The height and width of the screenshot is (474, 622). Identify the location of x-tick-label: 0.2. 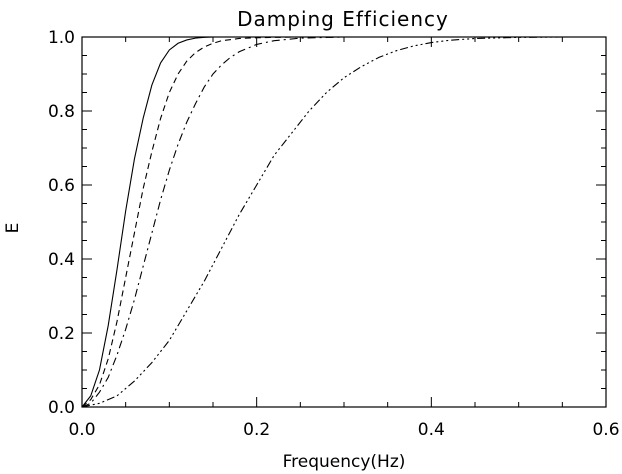
(256, 430).